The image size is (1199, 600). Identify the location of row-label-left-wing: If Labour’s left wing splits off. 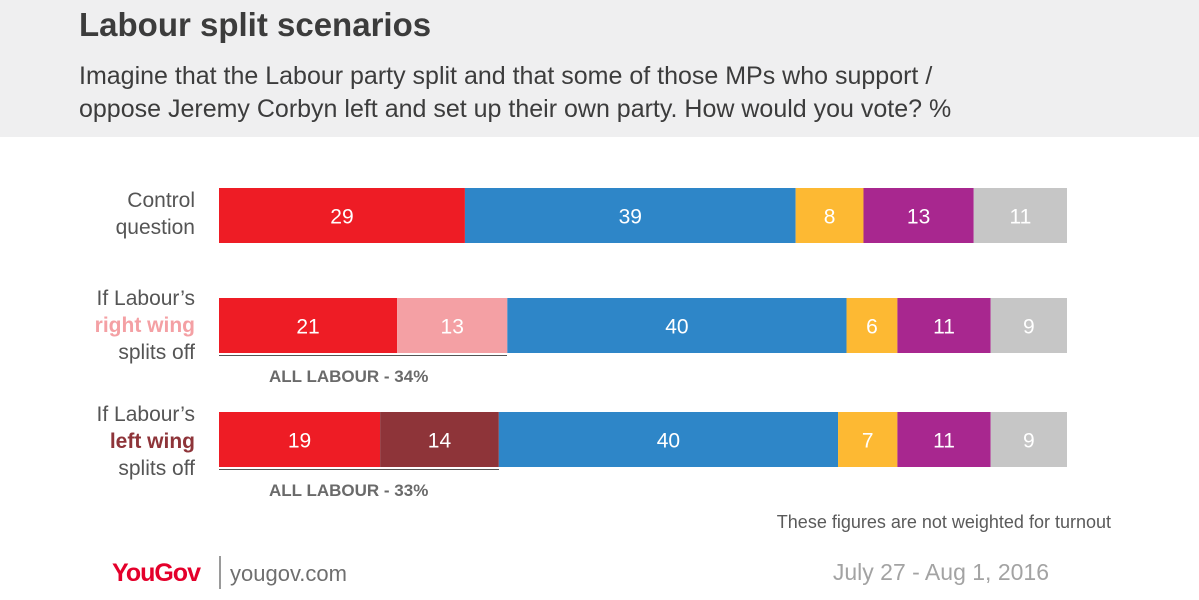
(146, 441).